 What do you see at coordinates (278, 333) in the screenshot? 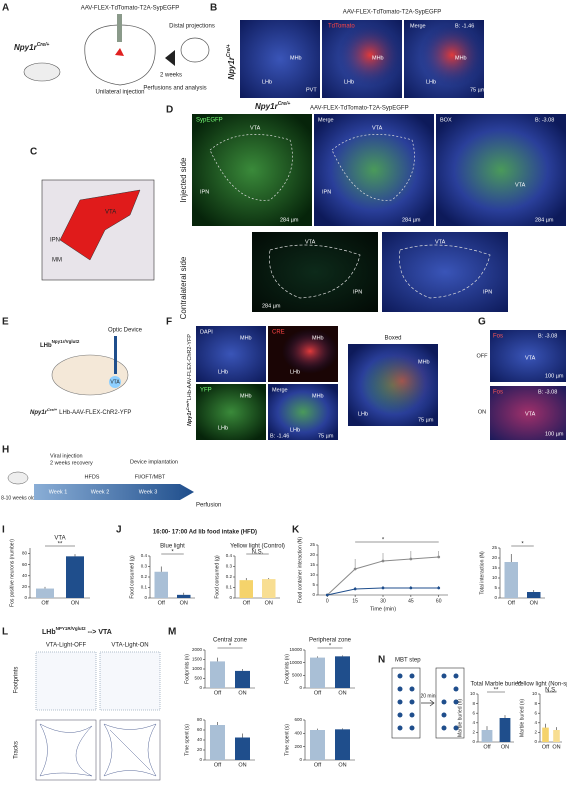
I see `channel: CRE` at bounding box center [278, 333].